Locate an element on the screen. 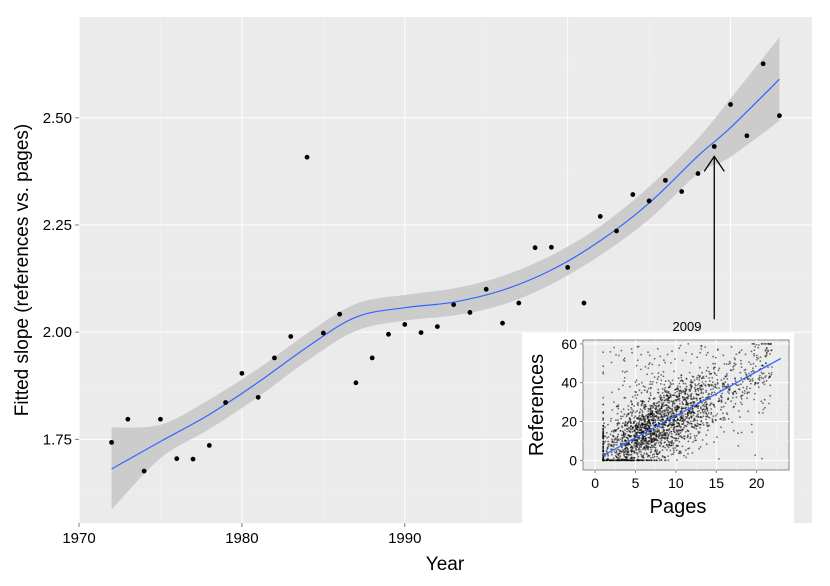 The height and width of the screenshot is (586, 830). inset-y-tick-label: 0 is located at coordinates (573, 460).